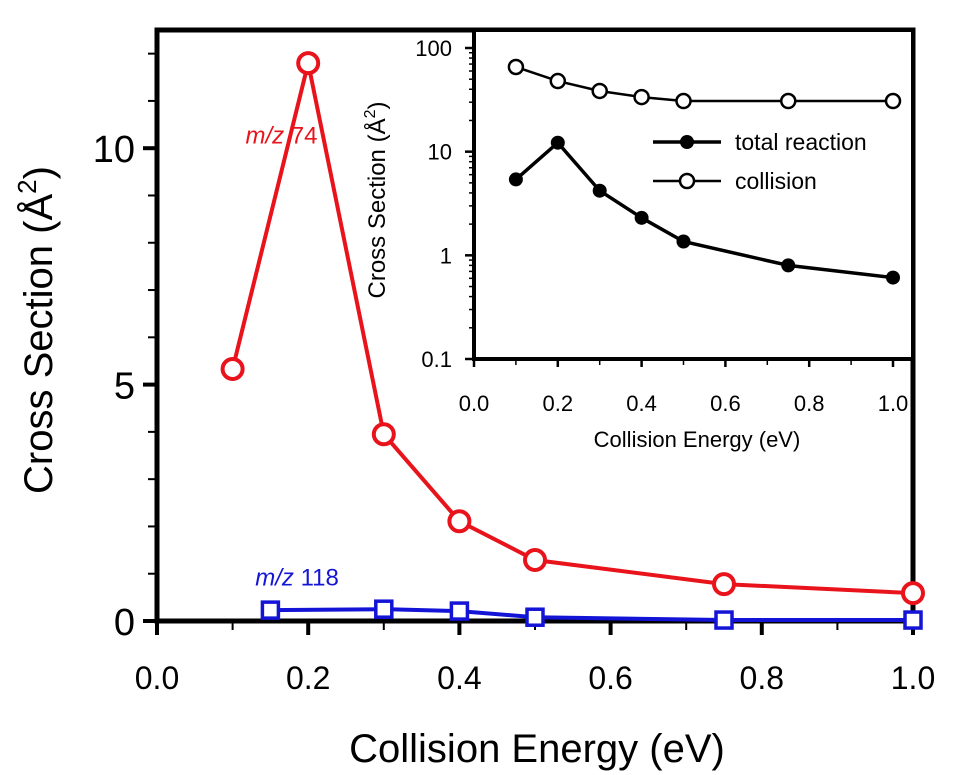  I want to click on inset-x-tick-label: 0.0, so click(474, 403).